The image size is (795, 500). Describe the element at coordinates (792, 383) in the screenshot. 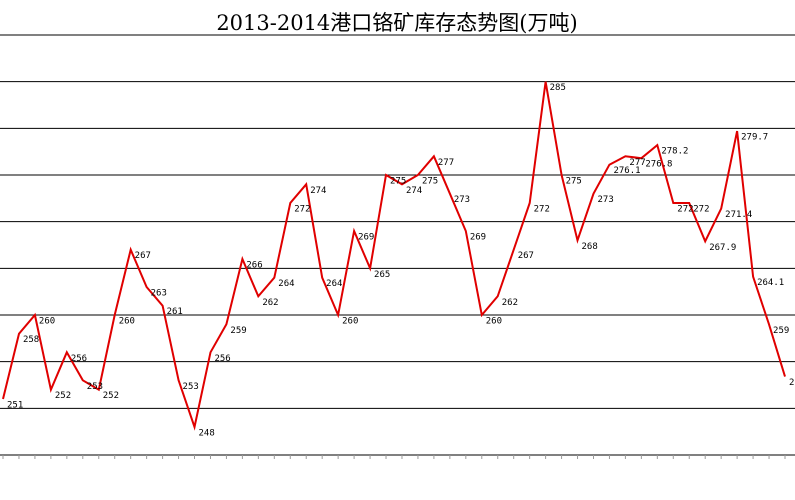

I see `data-label: 253.4` at that location.